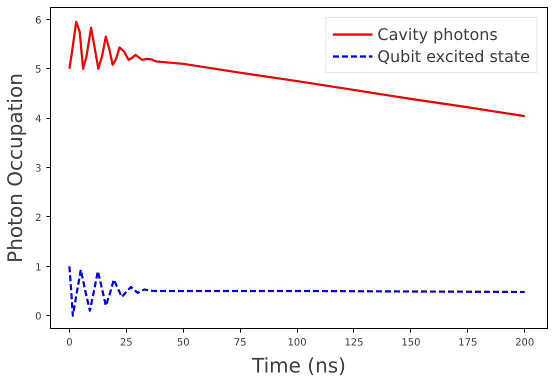 This screenshot has width=552, height=380. What do you see at coordinates (69, 343) in the screenshot?
I see `x-tick-label: 0` at bounding box center [69, 343].